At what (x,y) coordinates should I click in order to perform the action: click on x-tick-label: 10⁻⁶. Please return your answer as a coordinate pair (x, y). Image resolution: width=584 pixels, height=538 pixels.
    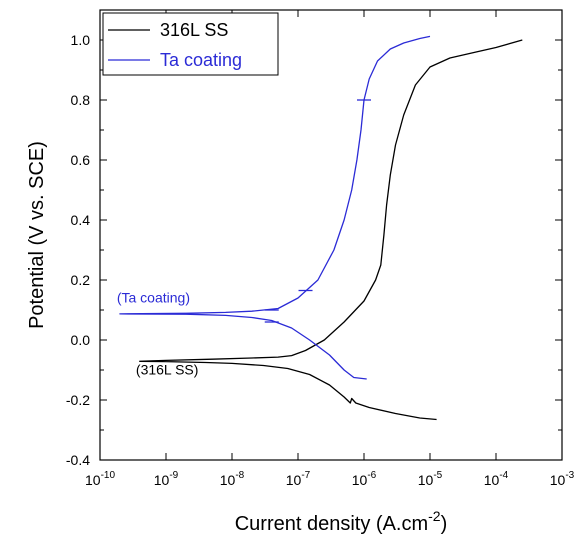
    Looking at the image, I should click on (364, 479).